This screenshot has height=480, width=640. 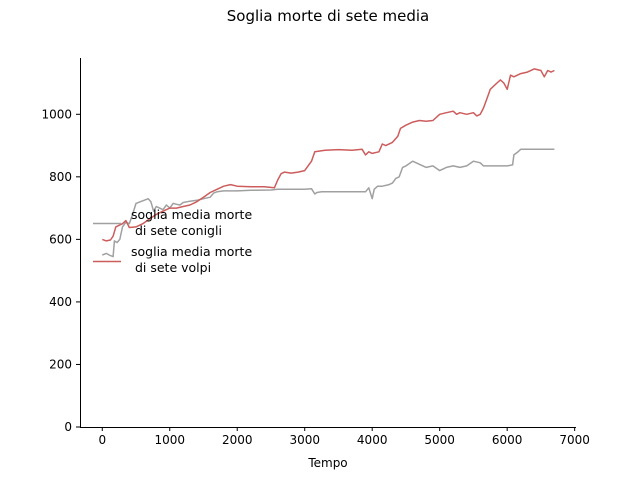 I want to click on y-tick-label: 0, so click(x=68, y=427).